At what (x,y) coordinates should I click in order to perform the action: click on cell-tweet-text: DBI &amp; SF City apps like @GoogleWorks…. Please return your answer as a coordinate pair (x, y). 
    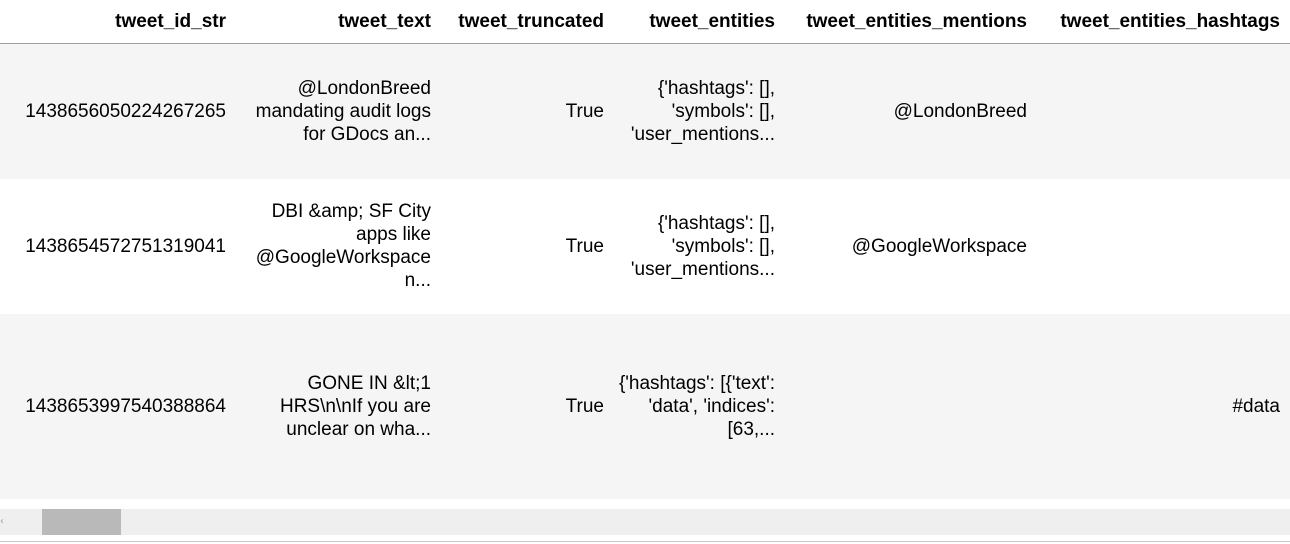
    Looking at the image, I should click on (343, 246).